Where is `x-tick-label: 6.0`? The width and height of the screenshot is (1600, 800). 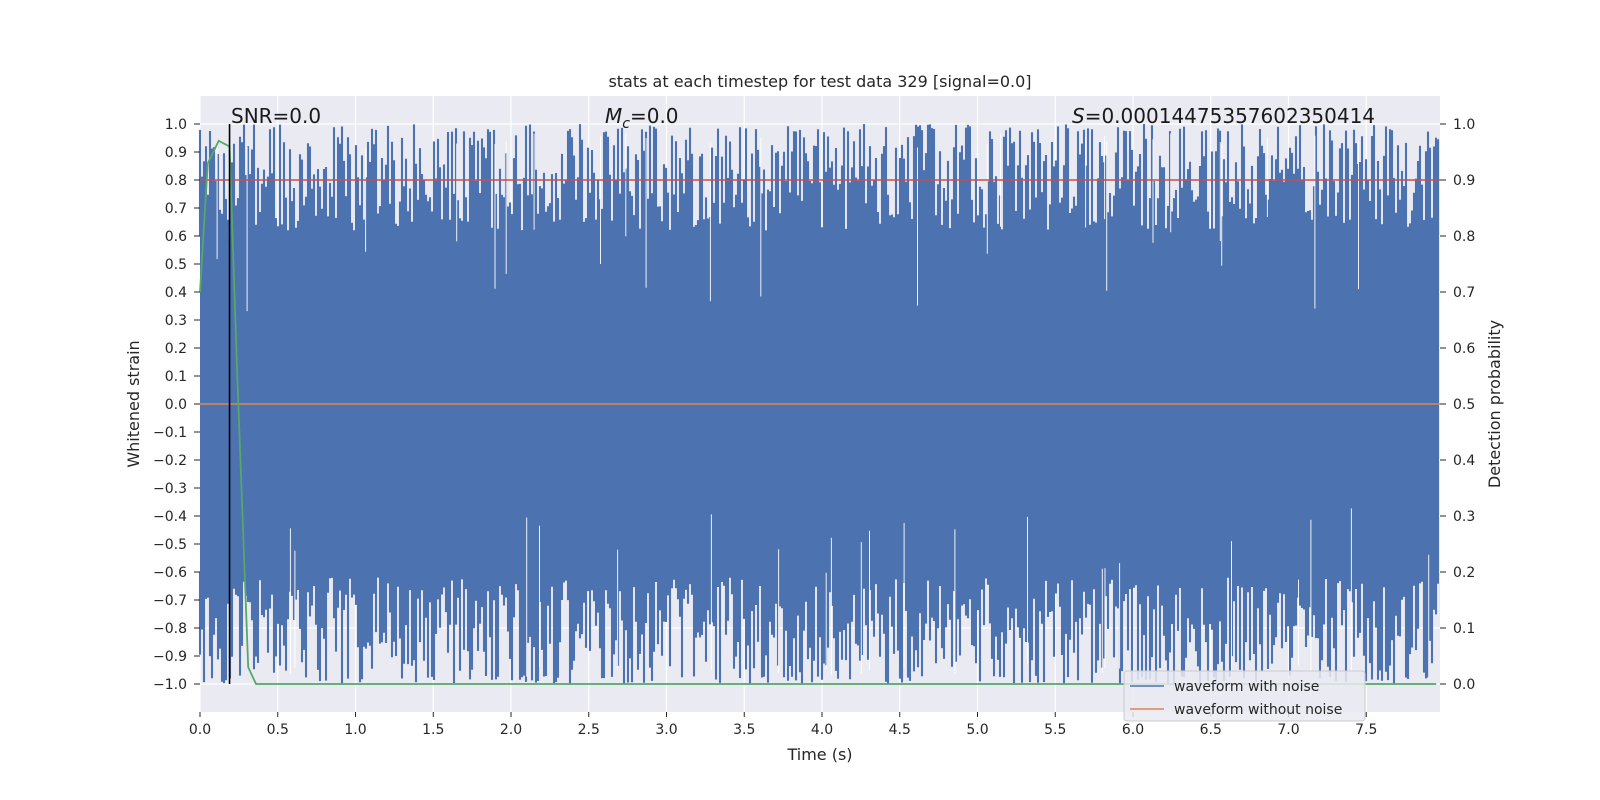
x-tick-label: 6.0 is located at coordinates (1133, 730).